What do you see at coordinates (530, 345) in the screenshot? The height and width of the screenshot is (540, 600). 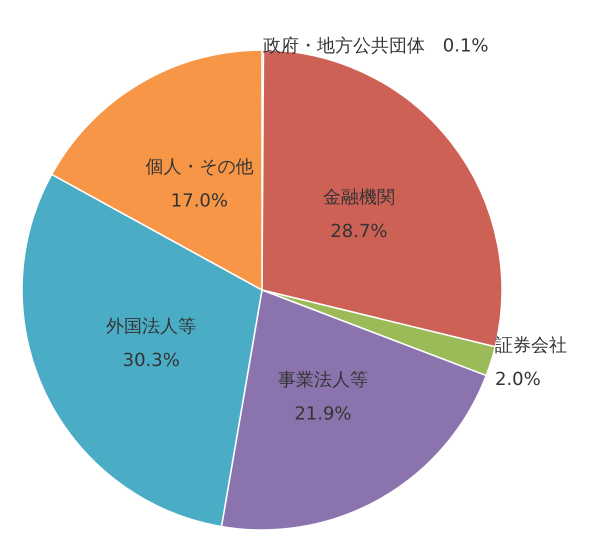 I see `slice-label: 証券会社` at bounding box center [530, 345].